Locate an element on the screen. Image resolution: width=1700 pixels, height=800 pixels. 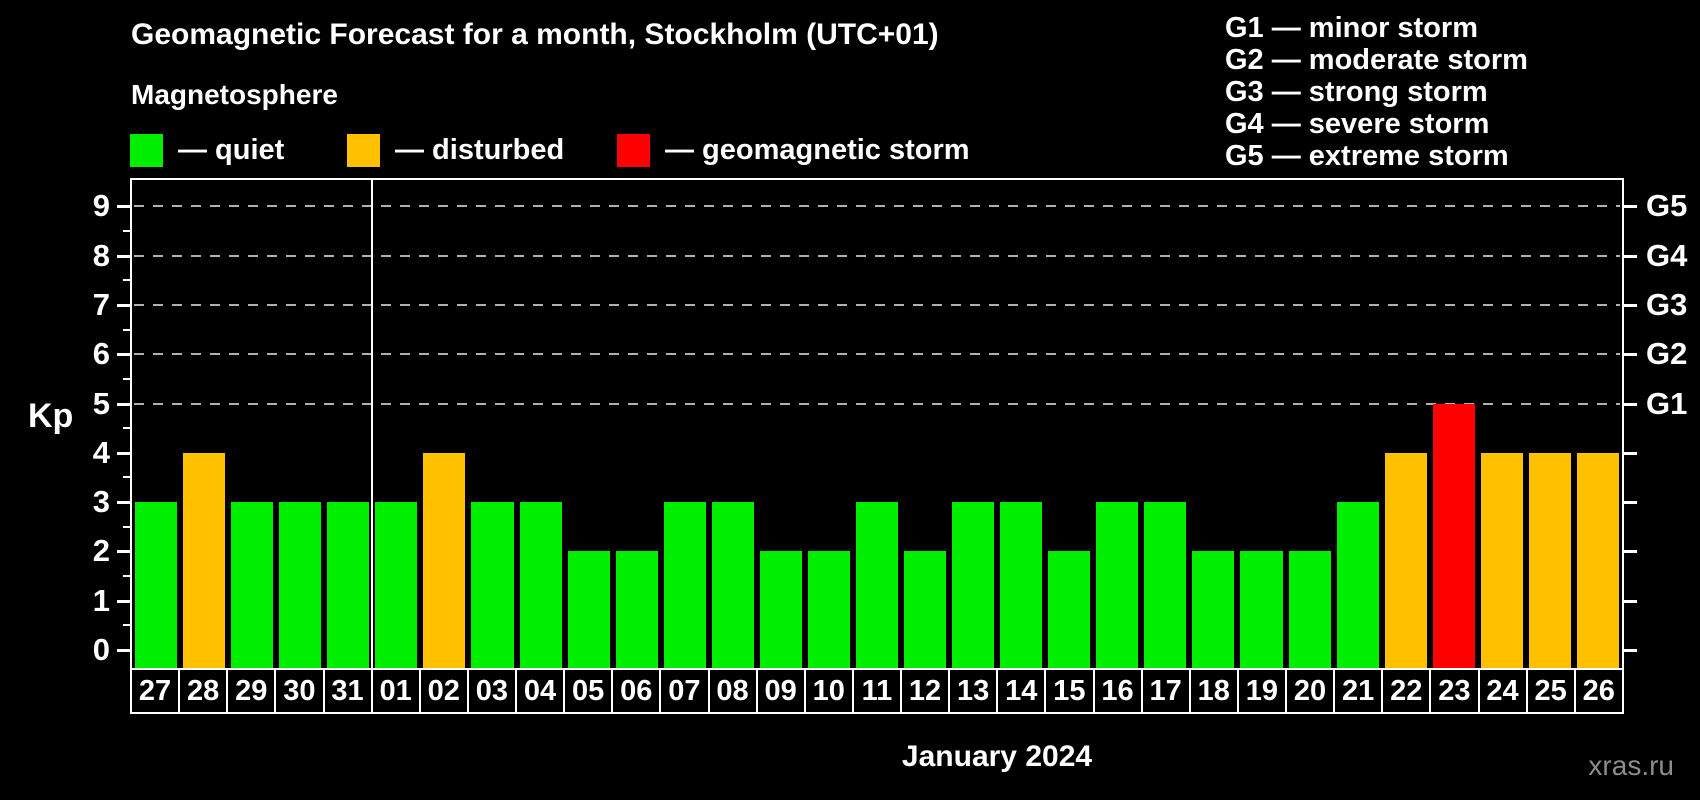
x-axis-month-label: January 2024 is located at coordinates (997, 756).